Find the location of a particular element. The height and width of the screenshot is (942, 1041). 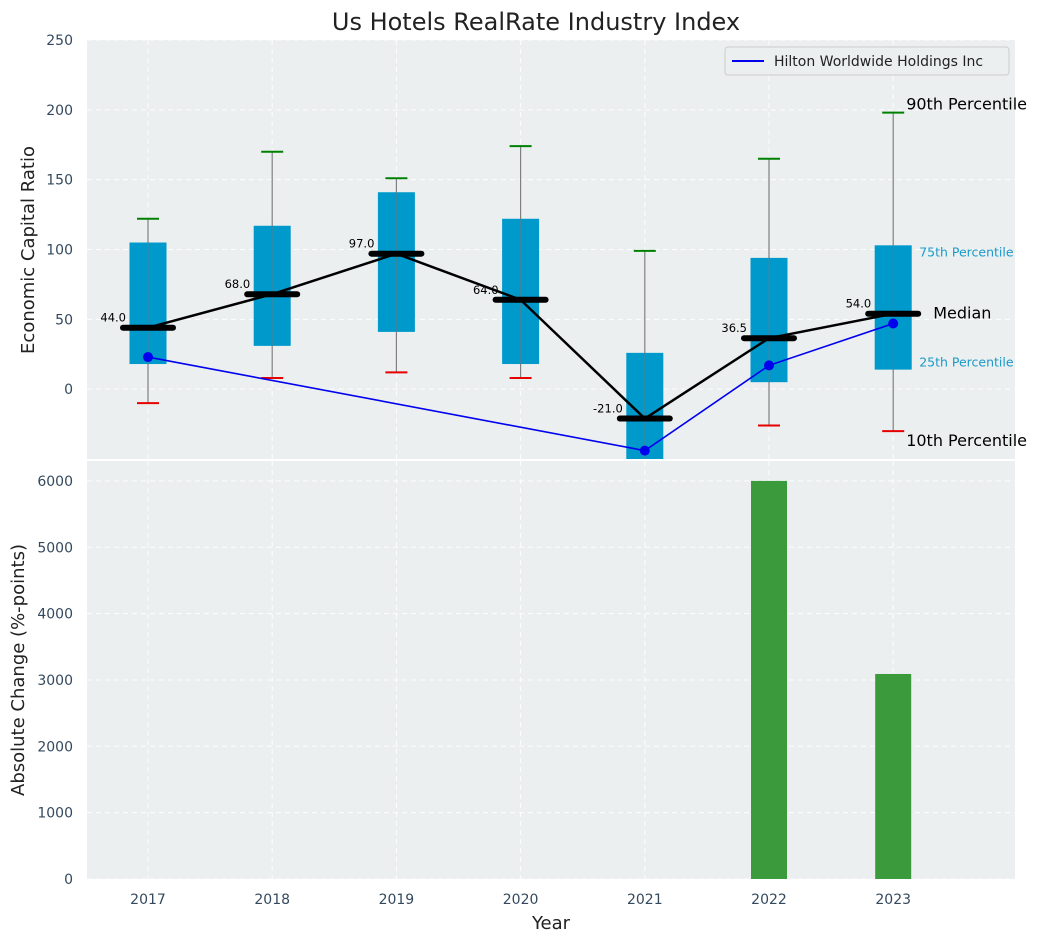

bottom-y-tick-label: 3000 is located at coordinates (55, 681).